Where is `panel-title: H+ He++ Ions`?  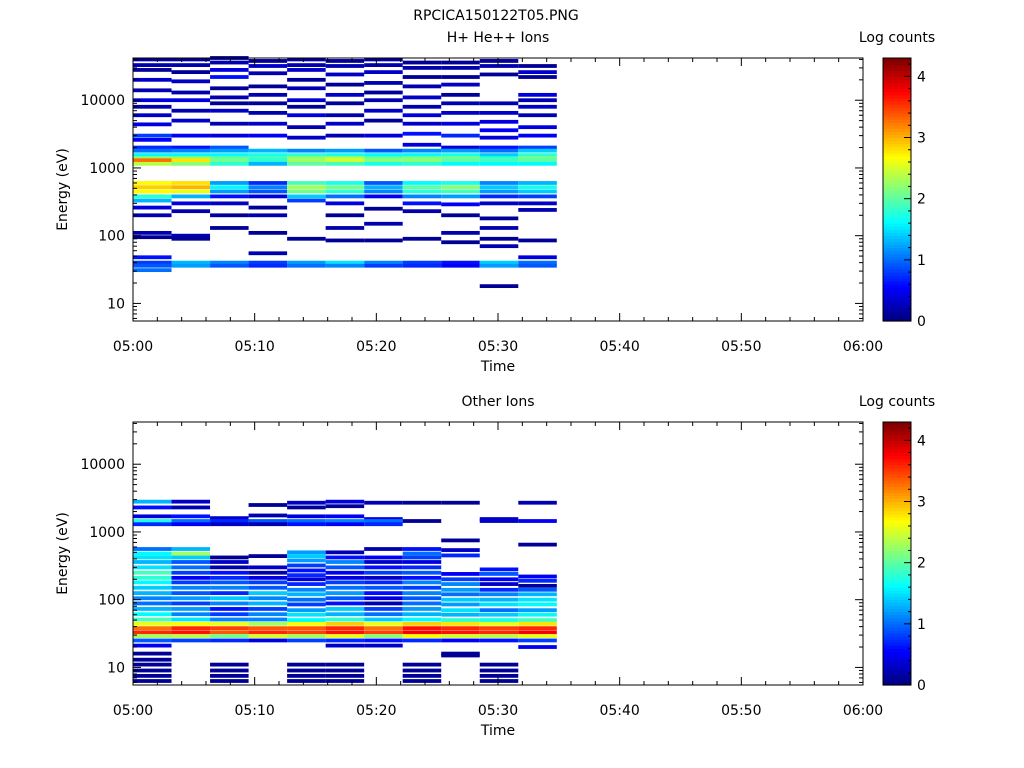
panel-title: H+ He++ Ions is located at coordinates (498, 38).